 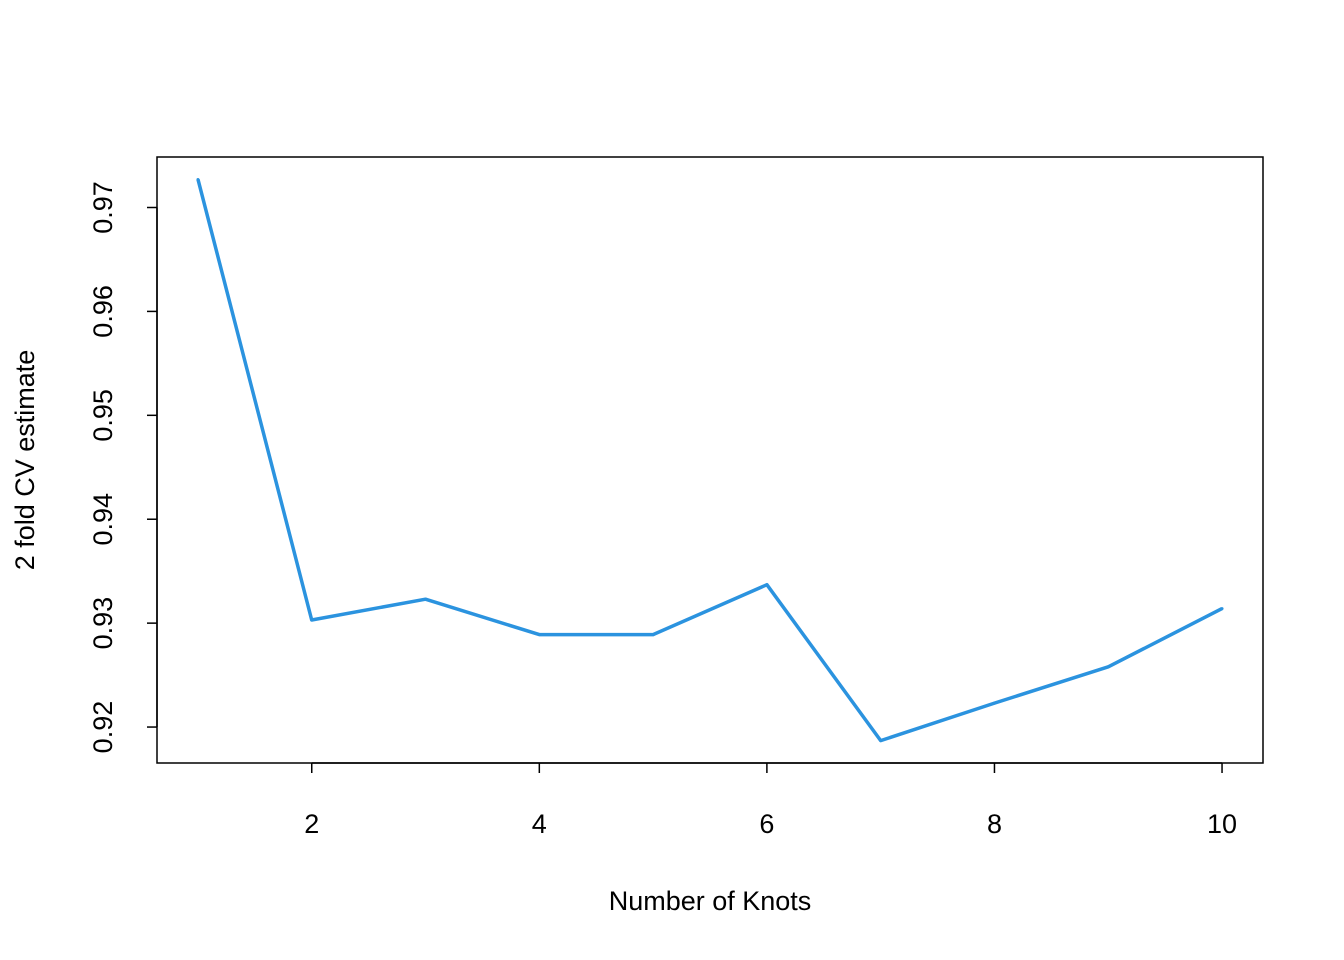 I want to click on x-axis-title: Number of Knots, so click(x=710, y=901).